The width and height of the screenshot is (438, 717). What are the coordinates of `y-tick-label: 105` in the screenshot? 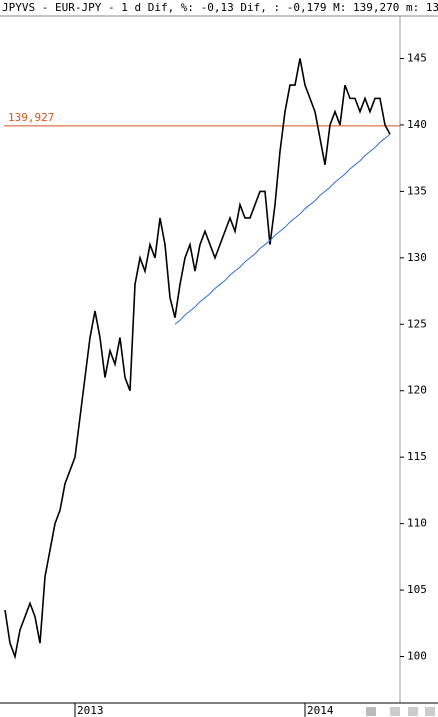 It's located at (417, 589).